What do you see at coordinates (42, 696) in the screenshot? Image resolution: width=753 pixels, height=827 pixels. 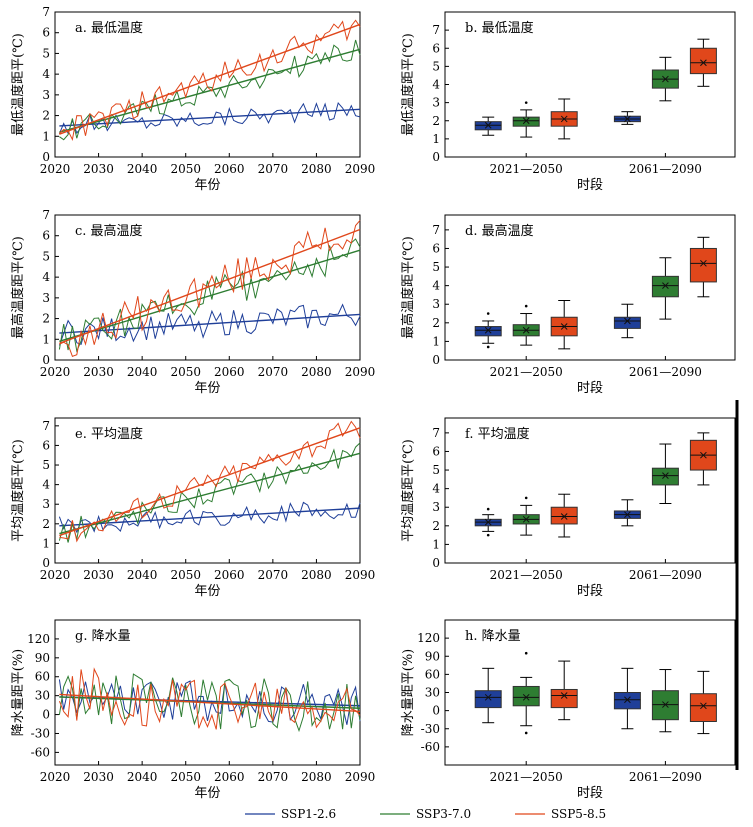 I see `y-tick-label: 30` at bounding box center [42, 696].